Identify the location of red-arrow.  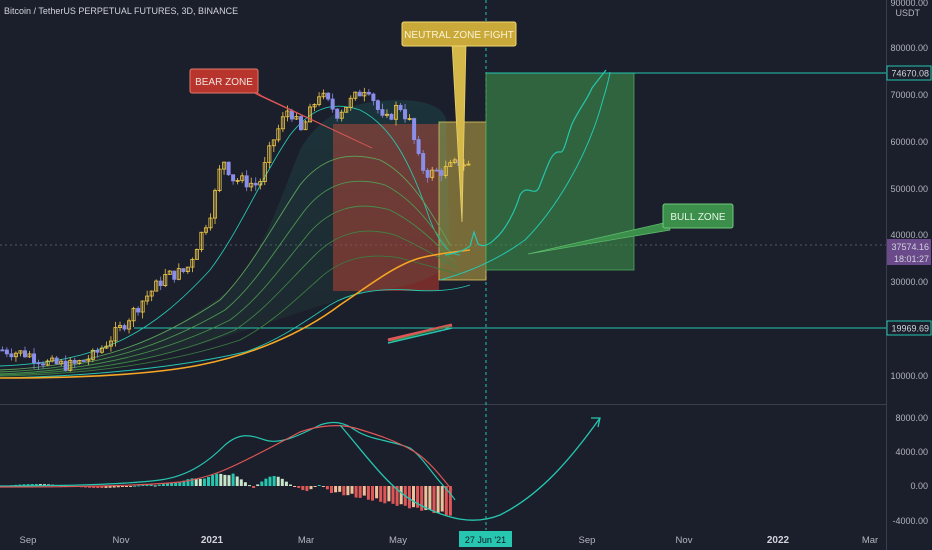
(420, 332).